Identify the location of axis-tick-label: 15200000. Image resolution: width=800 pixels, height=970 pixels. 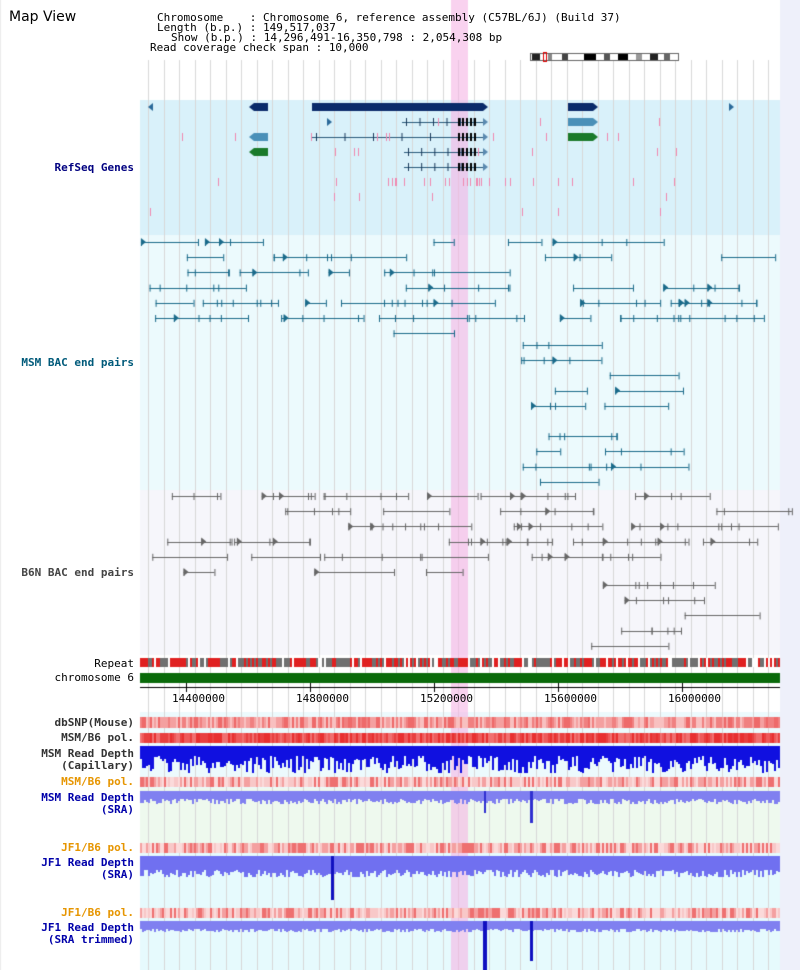
(446, 698).